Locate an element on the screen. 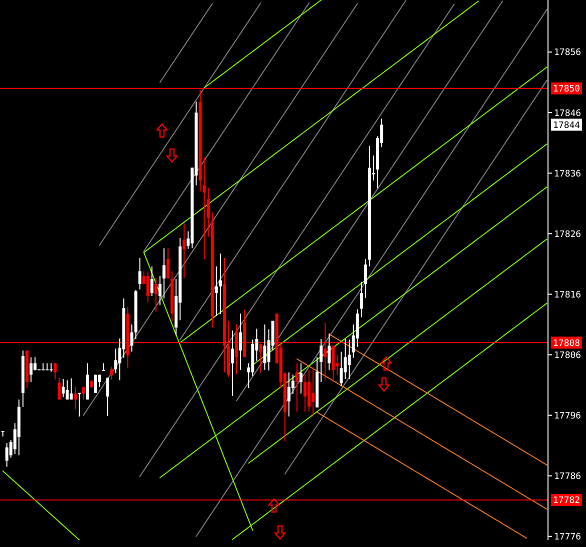  y-tick-label: 17856 is located at coordinates (568, 53).